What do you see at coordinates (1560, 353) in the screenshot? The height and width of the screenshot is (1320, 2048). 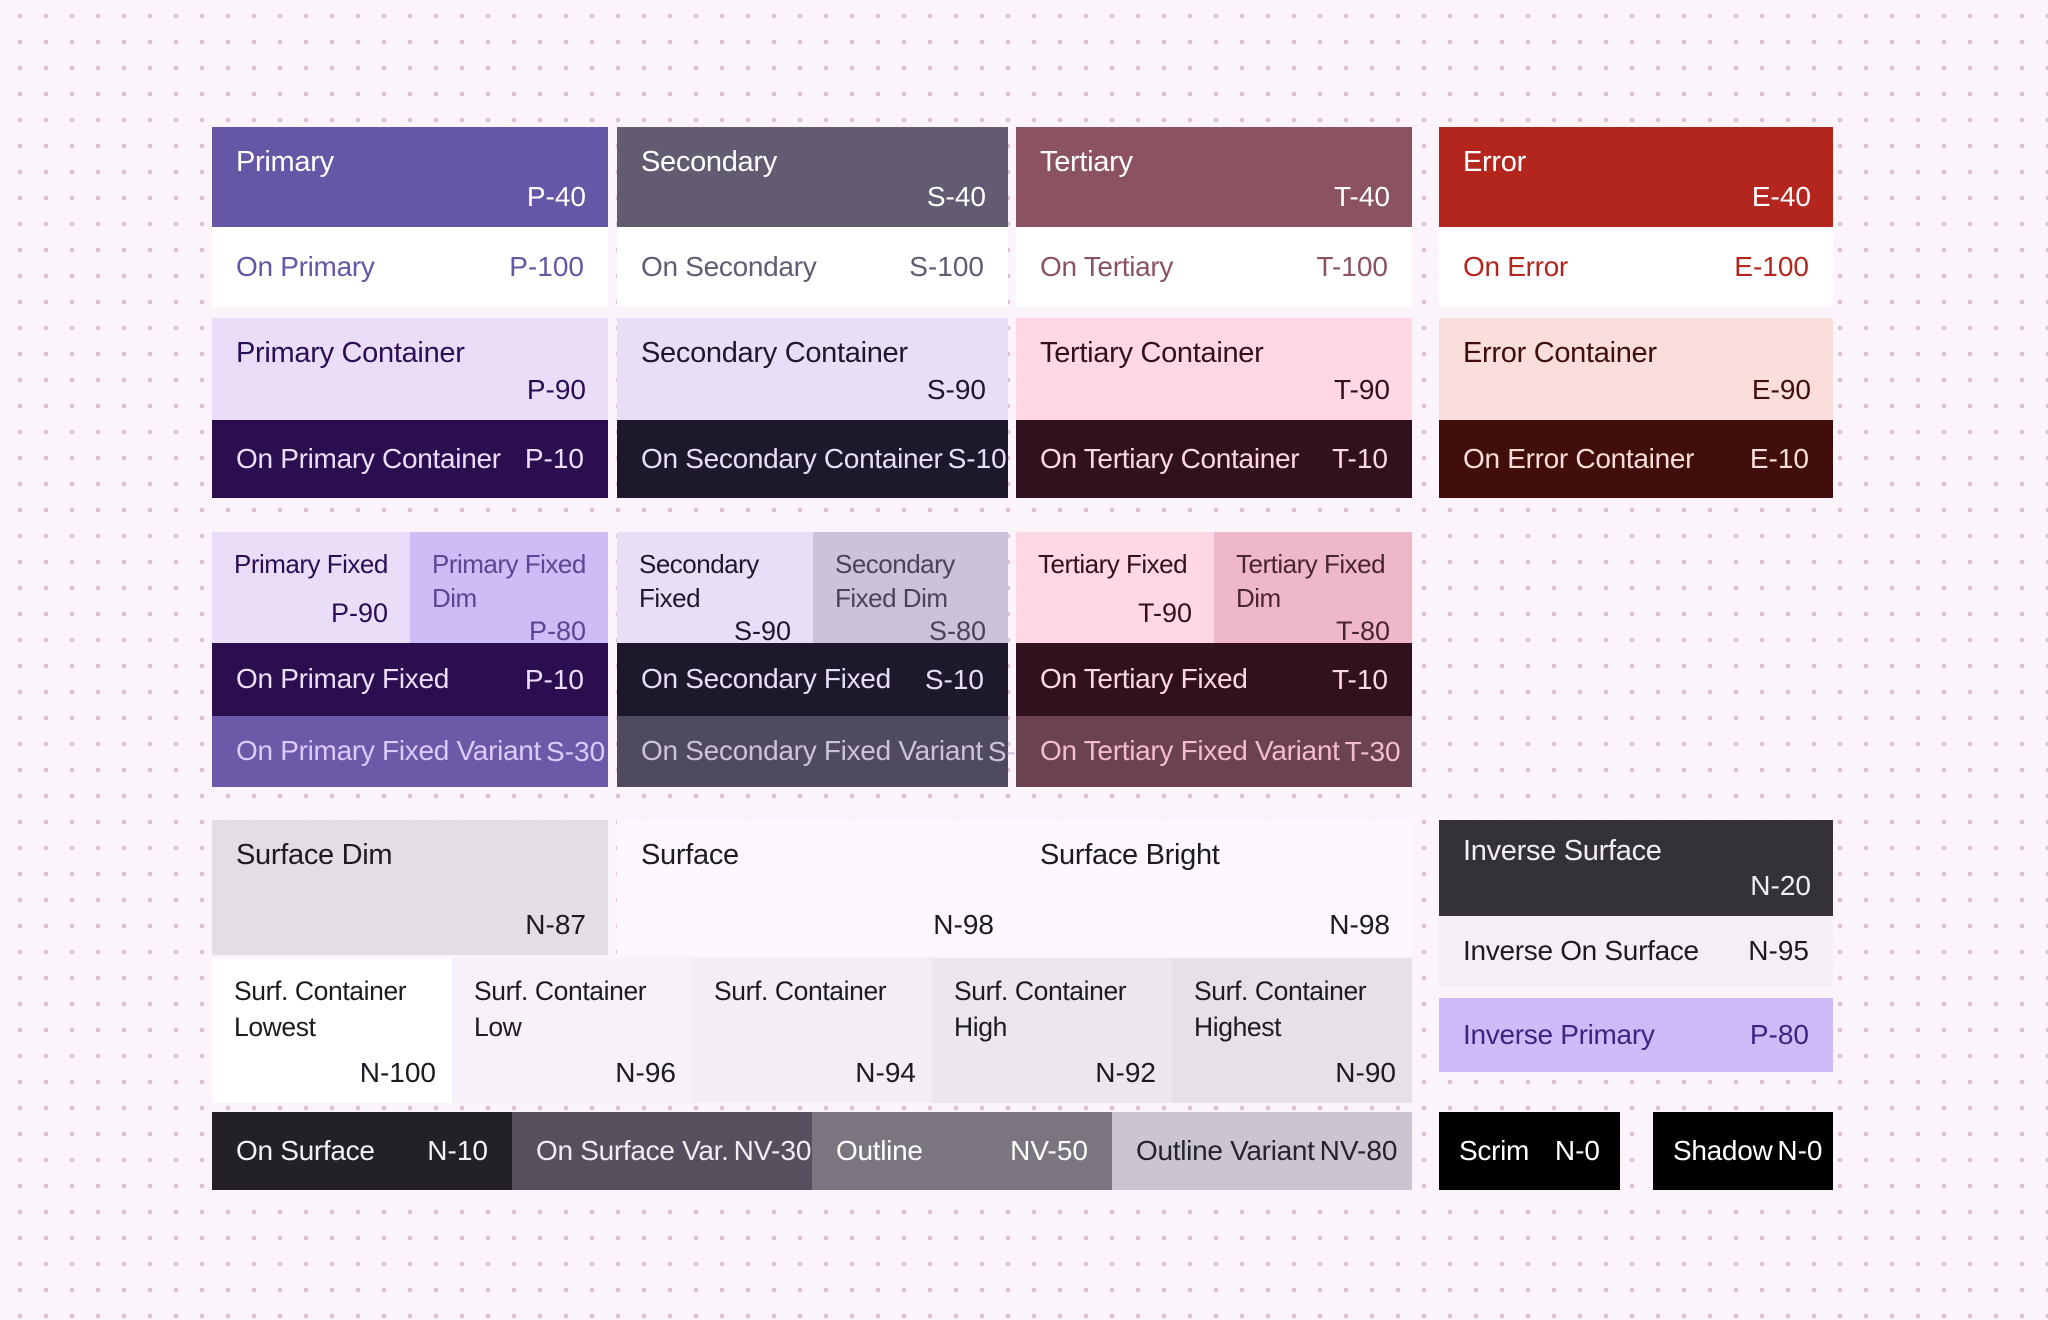 I see `swatch-label: Error Container` at bounding box center [1560, 353].